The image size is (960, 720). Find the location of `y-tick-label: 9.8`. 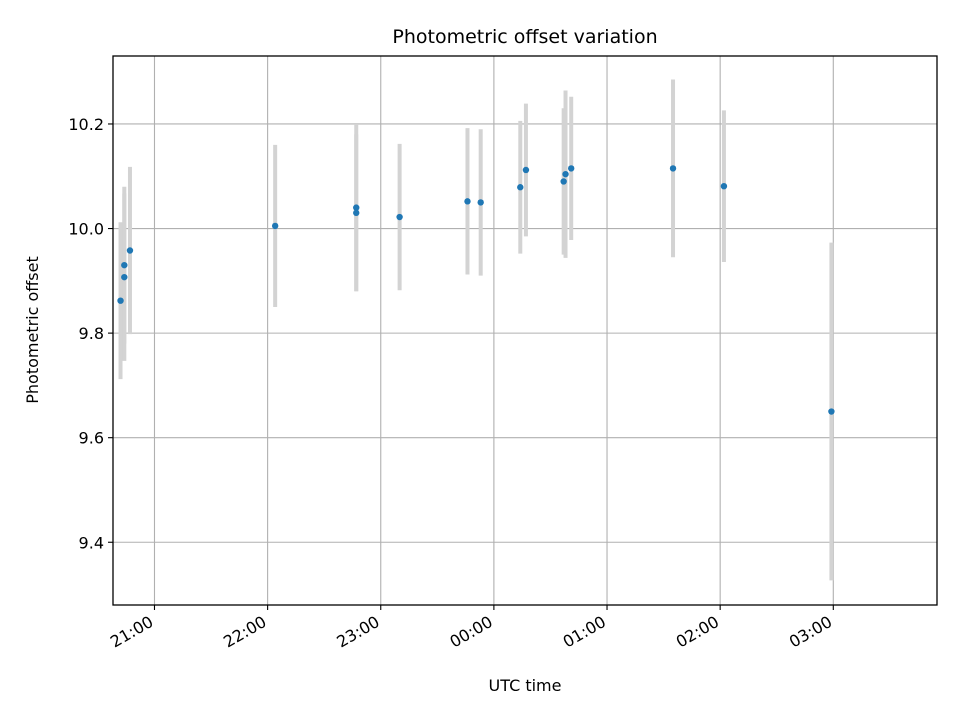

y-tick-label: 9.8 is located at coordinates (91, 333).